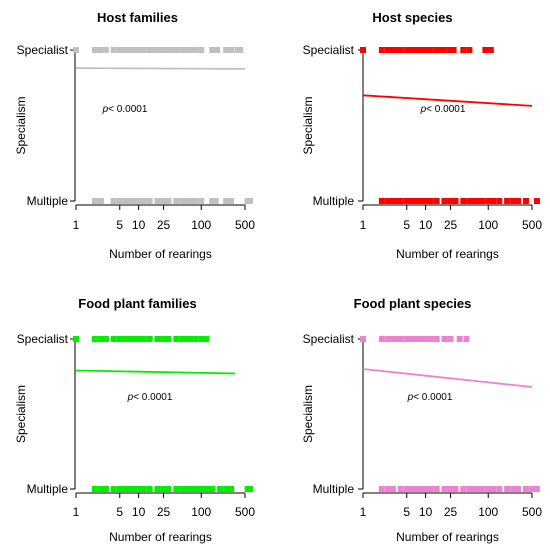 This screenshot has width=550, height=552. I want to click on y-tick-label: Specialist, so click(43, 339).